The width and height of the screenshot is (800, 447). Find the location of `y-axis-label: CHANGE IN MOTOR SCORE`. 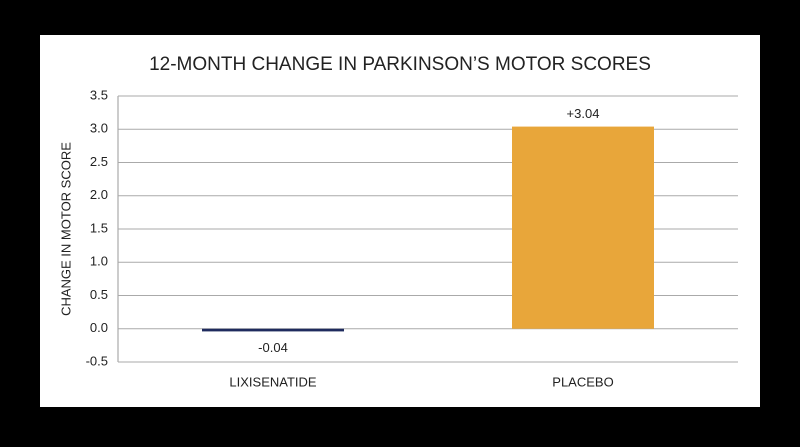

y-axis-label: CHANGE IN MOTOR SCORE is located at coordinates (65, 229).